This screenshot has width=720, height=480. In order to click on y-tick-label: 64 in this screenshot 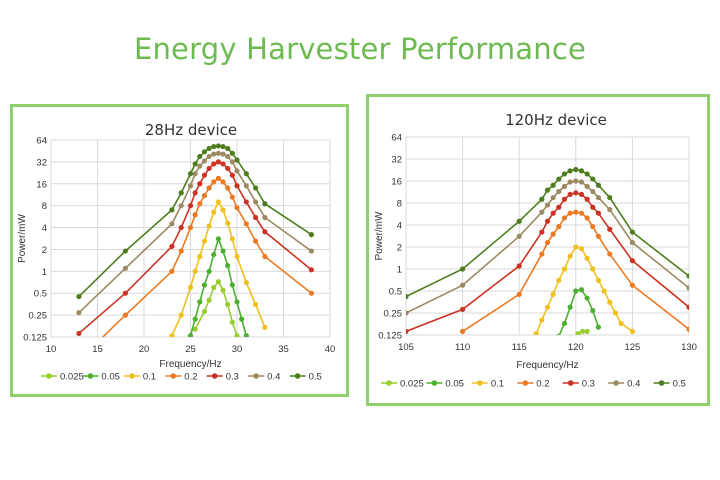, I will do `click(396, 138)`.